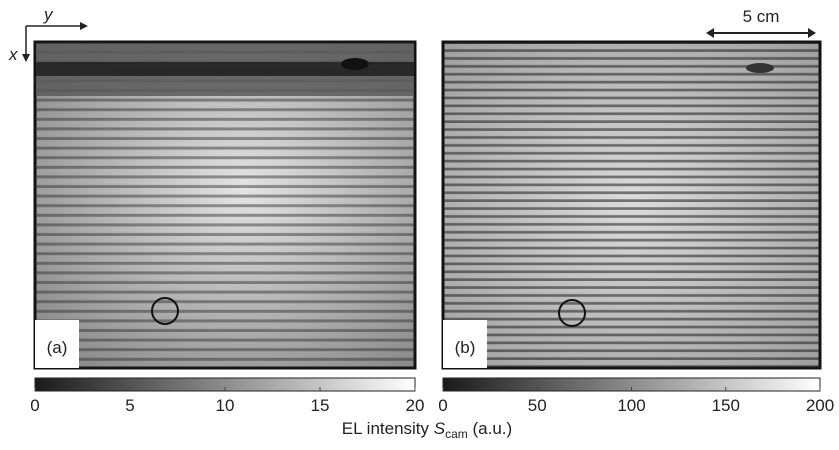 The image size is (839, 450). Describe the element at coordinates (456, 434) in the screenshot. I see `title-subscript: cam` at that location.